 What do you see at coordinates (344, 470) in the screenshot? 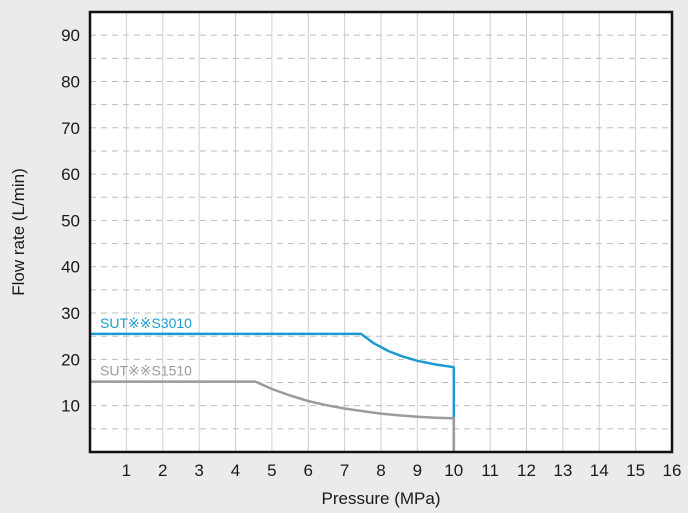
I see `x-tick-label: 7` at bounding box center [344, 470].